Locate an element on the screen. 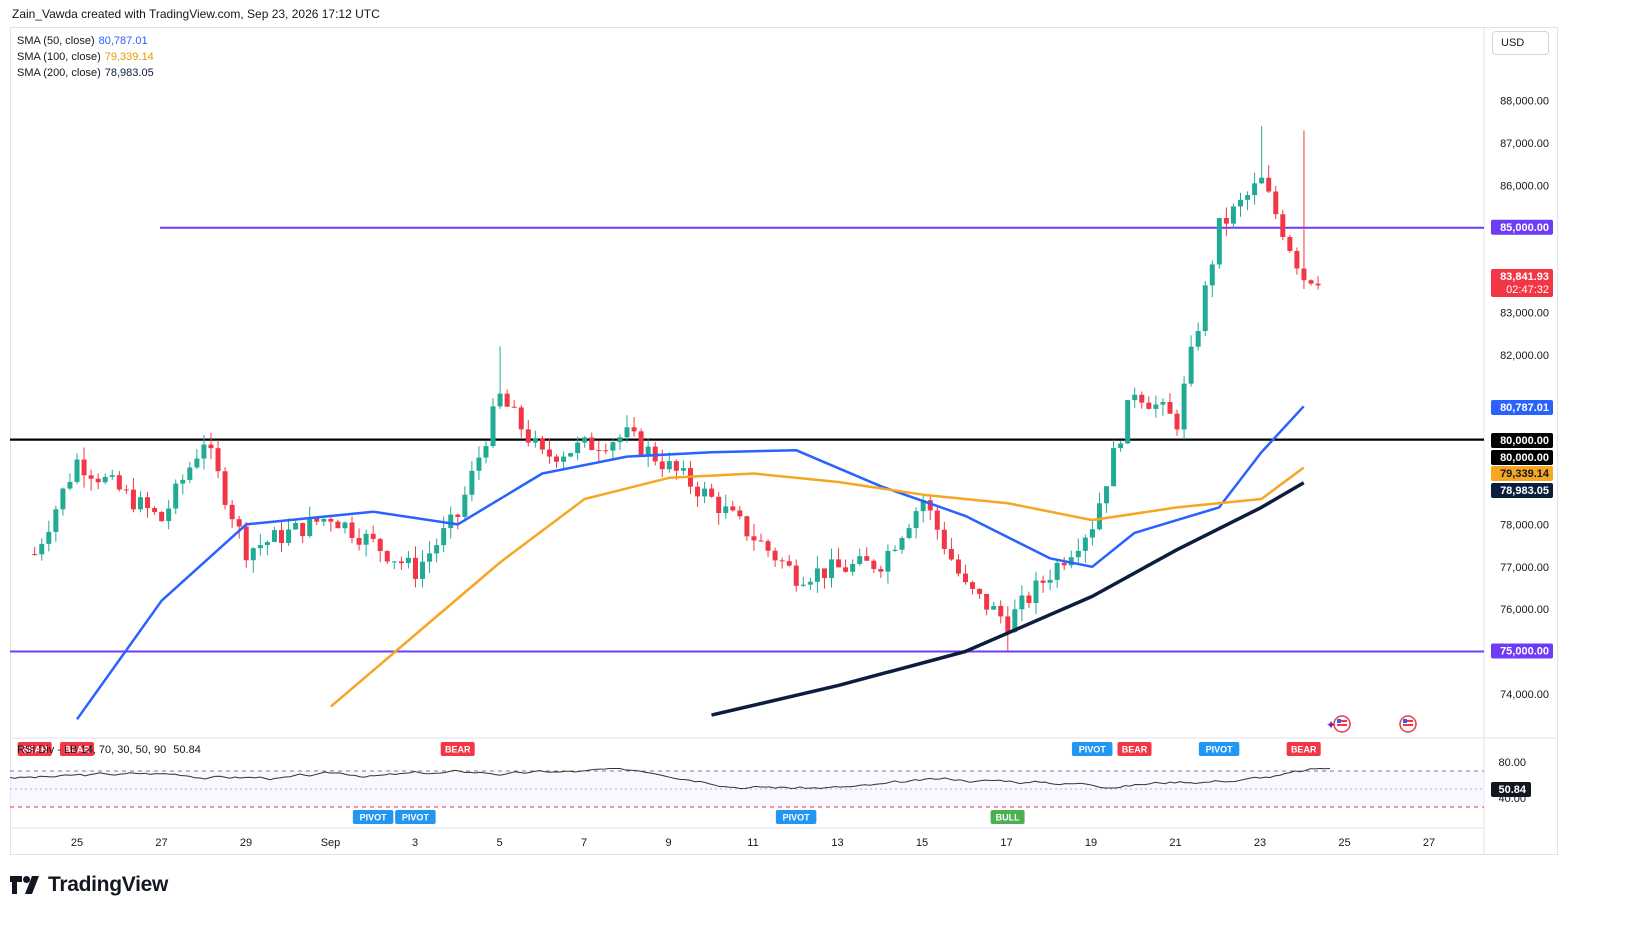 Image resolution: width=1634 pixels, height=951 pixels. currency-button: USD is located at coordinates (1520, 43).